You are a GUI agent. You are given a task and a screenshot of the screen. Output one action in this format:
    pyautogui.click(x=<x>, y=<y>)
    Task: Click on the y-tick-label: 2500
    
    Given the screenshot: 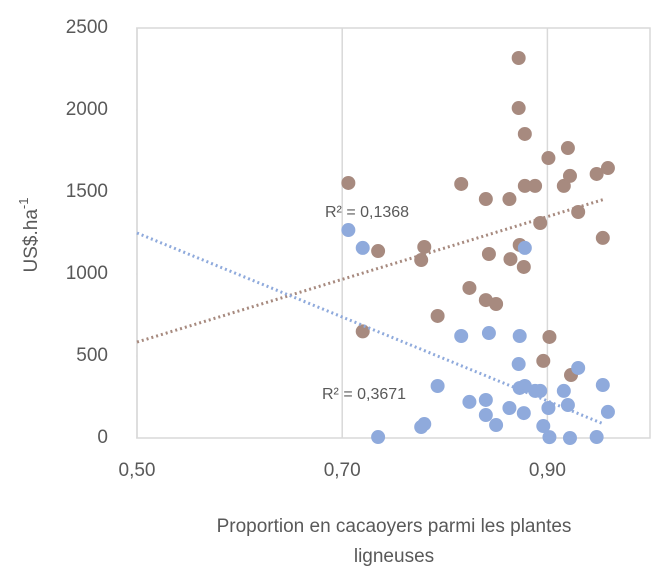 What is the action you would take?
    pyautogui.click(x=87, y=27)
    